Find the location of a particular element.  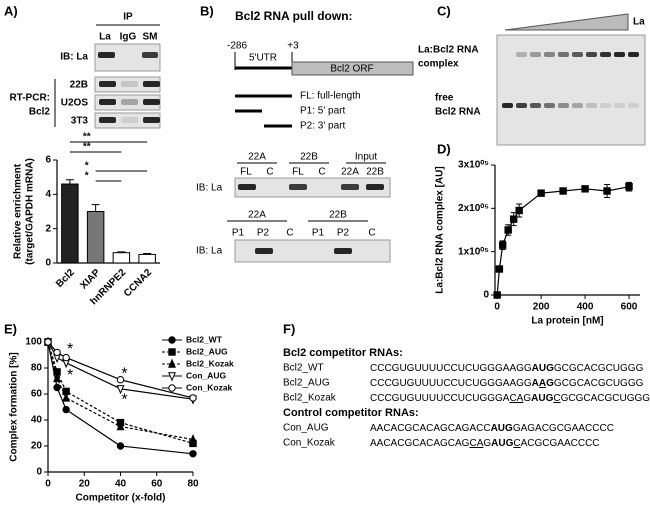

gel is located at coordinates (312, 251).